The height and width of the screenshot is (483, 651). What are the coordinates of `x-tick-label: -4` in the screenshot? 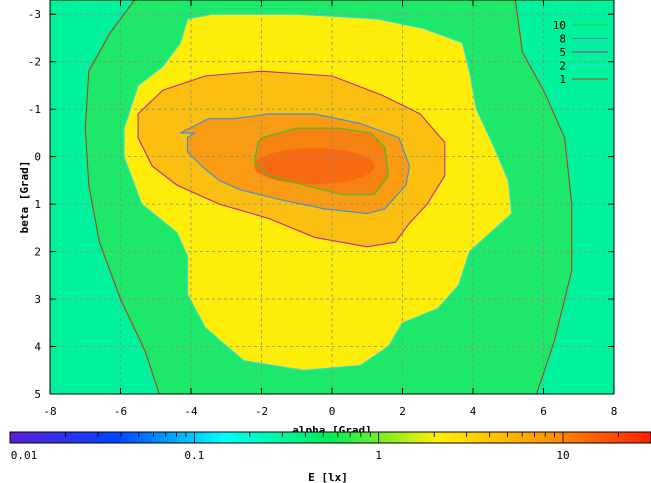 It's located at (191, 411).